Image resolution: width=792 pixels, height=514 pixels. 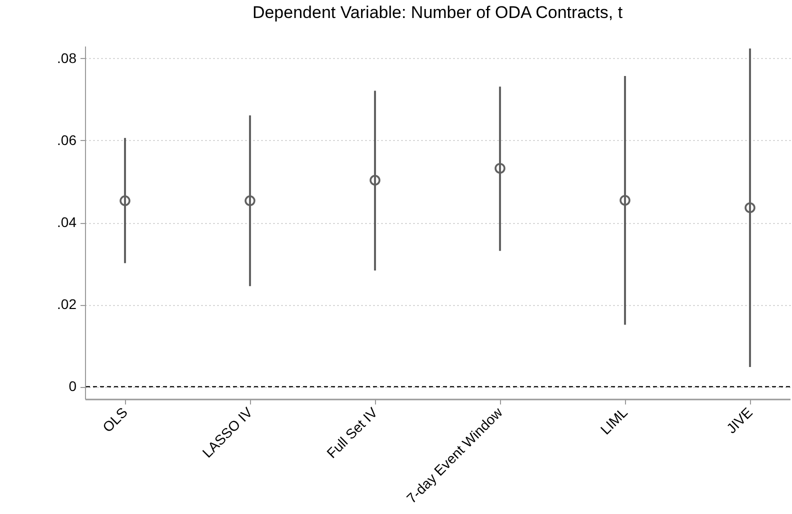 I want to click on x-tick-label: OLS, so click(x=114, y=420).